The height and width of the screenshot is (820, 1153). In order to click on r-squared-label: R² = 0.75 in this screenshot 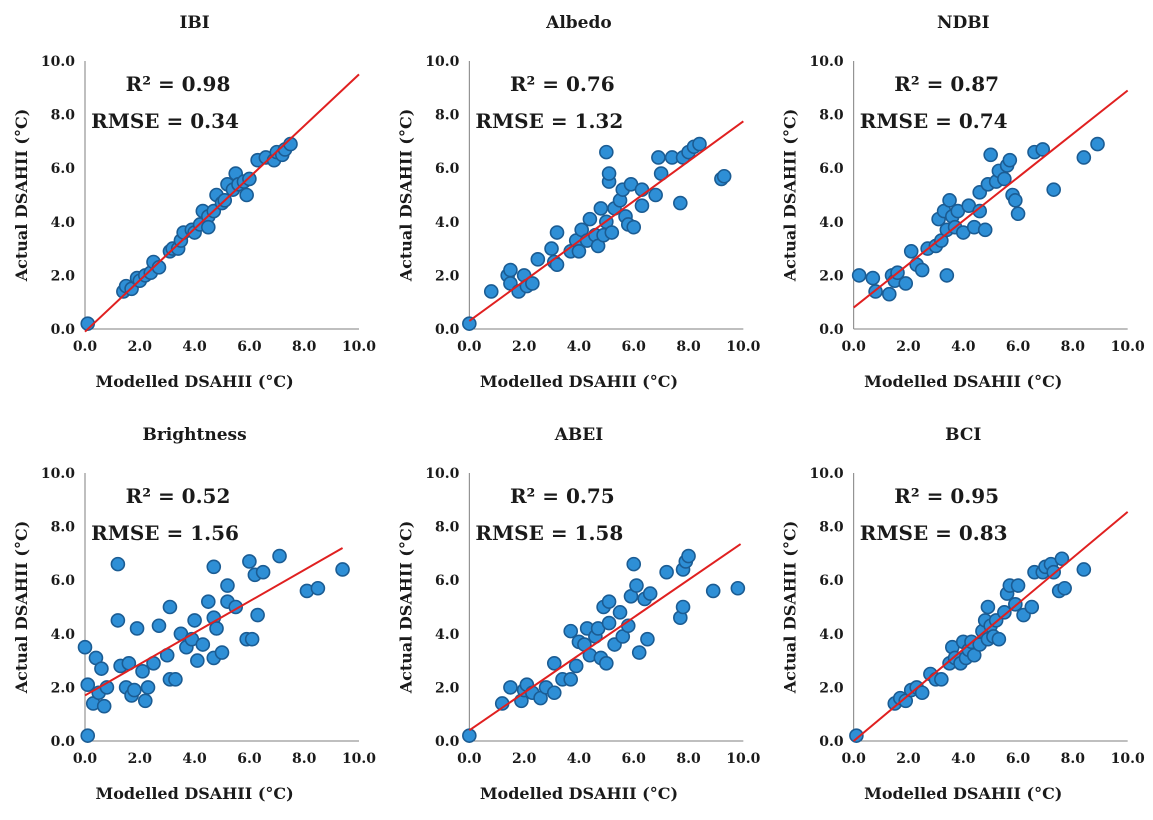, I will do `click(562, 496)`.